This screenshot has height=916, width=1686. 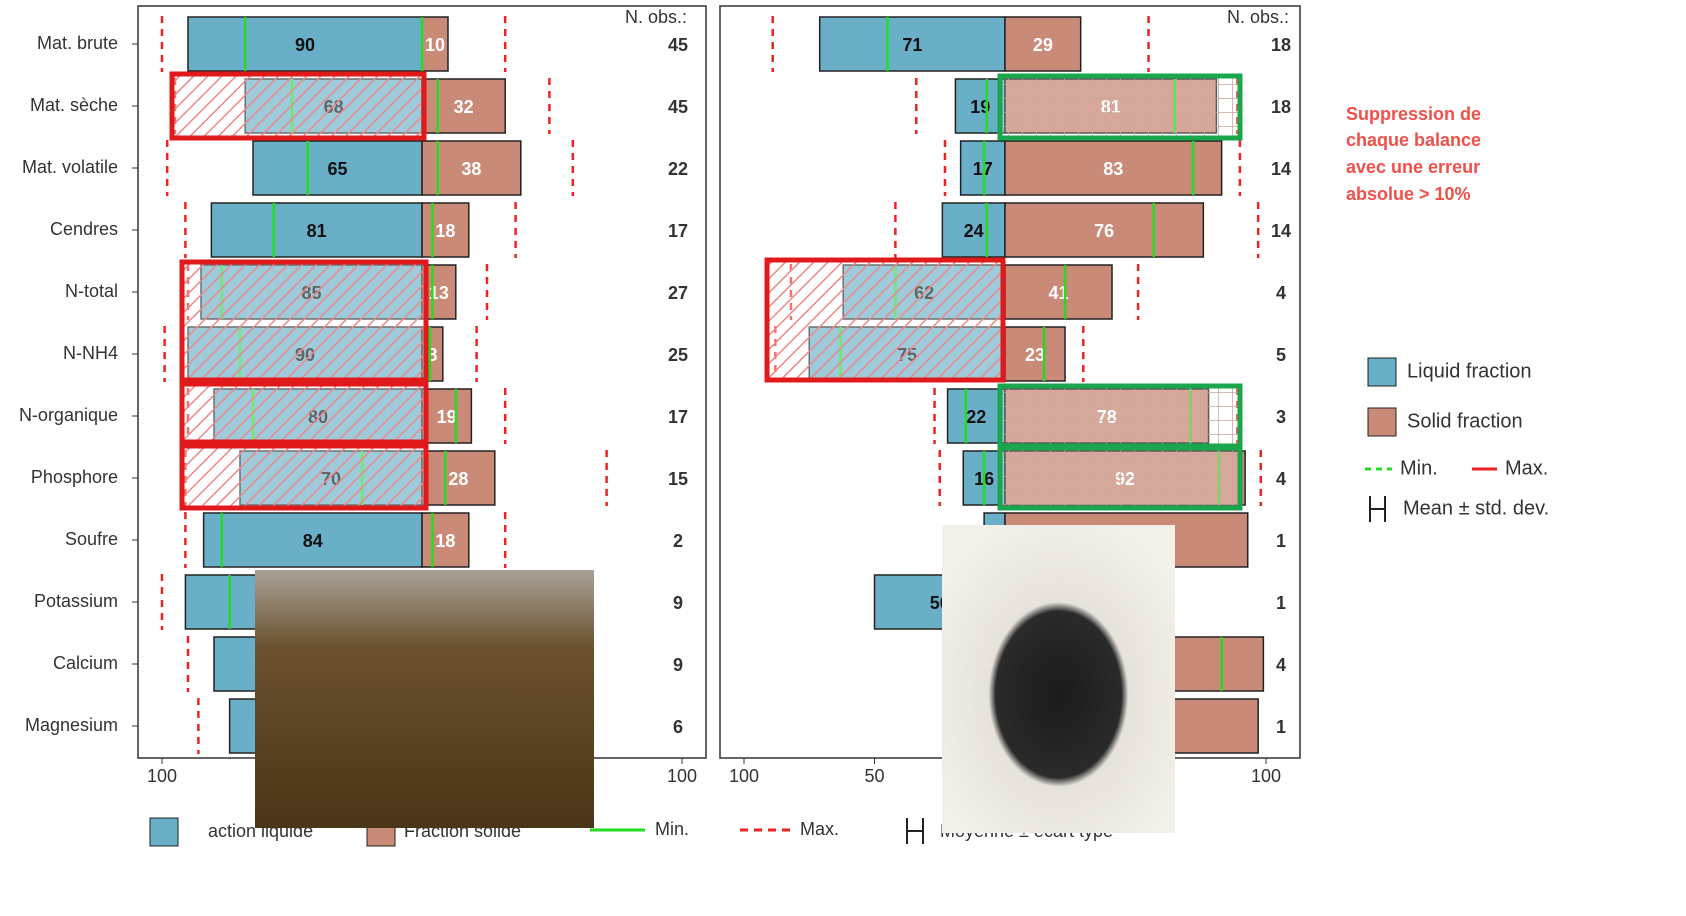 I want to click on category-label: N-organique, so click(x=68, y=415).